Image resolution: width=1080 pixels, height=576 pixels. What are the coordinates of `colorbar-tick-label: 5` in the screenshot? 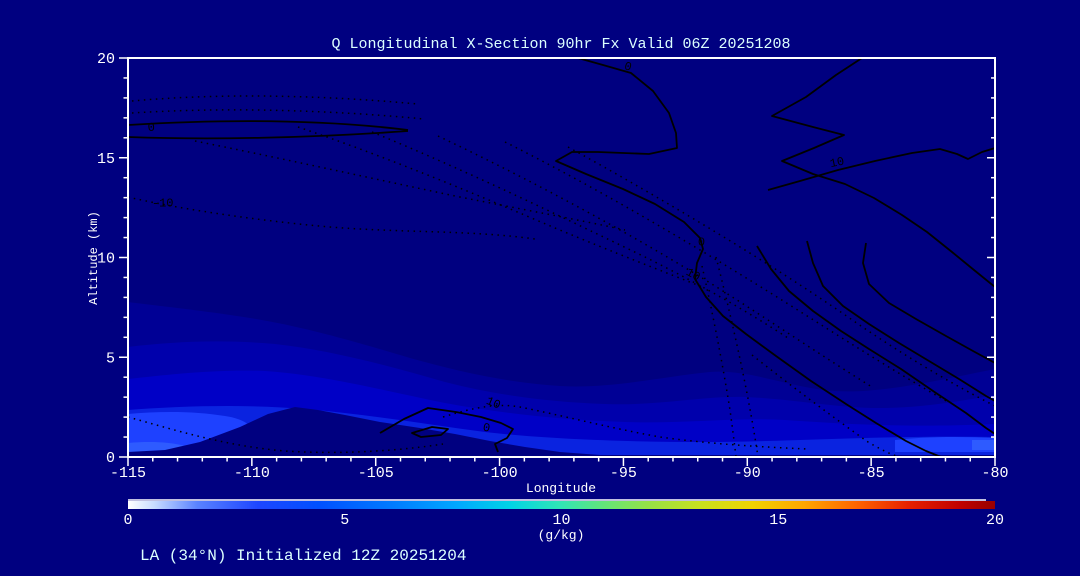 It's located at (344, 520).